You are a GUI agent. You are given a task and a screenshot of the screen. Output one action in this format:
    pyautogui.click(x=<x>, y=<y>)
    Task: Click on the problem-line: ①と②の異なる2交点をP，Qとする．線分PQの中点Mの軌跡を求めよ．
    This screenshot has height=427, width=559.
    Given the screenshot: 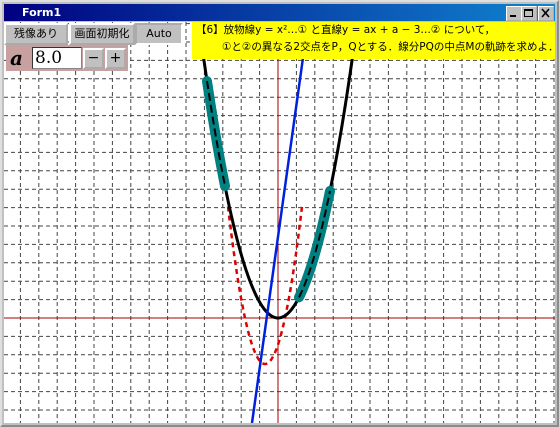 What is the action you would take?
    pyautogui.click(x=388, y=47)
    